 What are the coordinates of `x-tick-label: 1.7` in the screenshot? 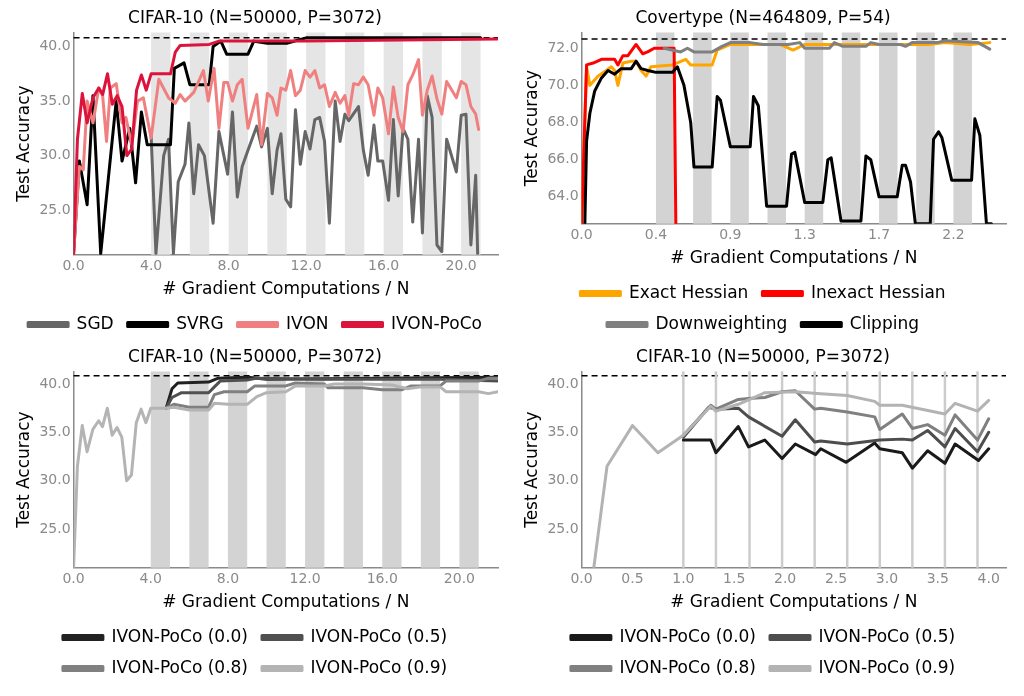 It's located at (879, 233).